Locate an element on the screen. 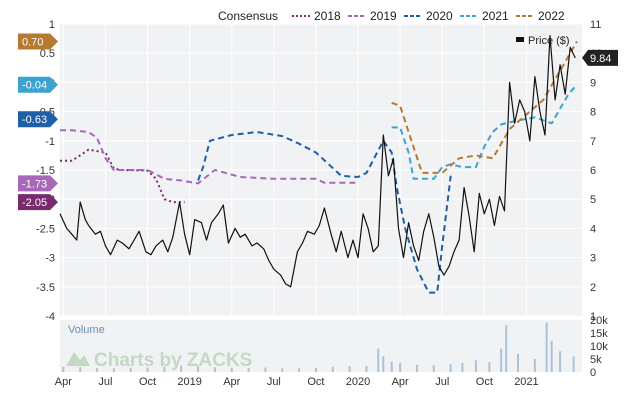 This screenshot has height=410, width=640. left-tick-label: 1 is located at coordinates (52, 25).